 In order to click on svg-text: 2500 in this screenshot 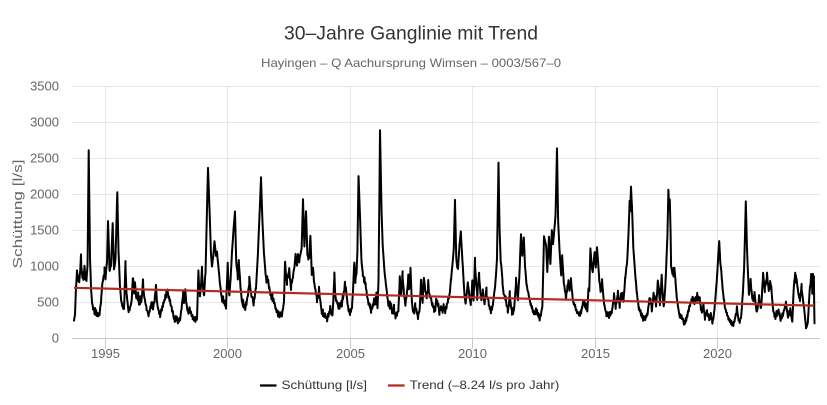, I will do `click(44, 158)`.